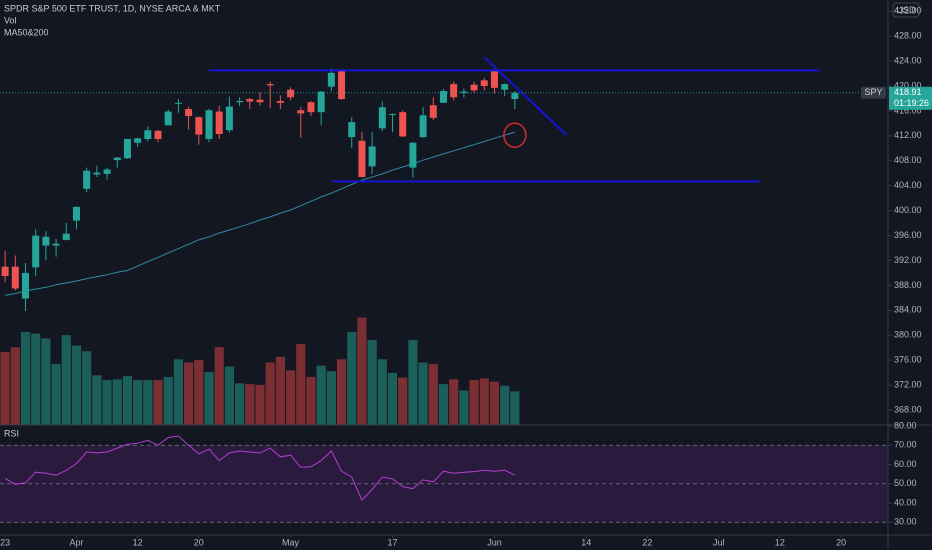 This screenshot has width=932, height=550. What do you see at coordinates (908, 384) in the screenshot?
I see `y-tick-label: 372.00` at bounding box center [908, 384].